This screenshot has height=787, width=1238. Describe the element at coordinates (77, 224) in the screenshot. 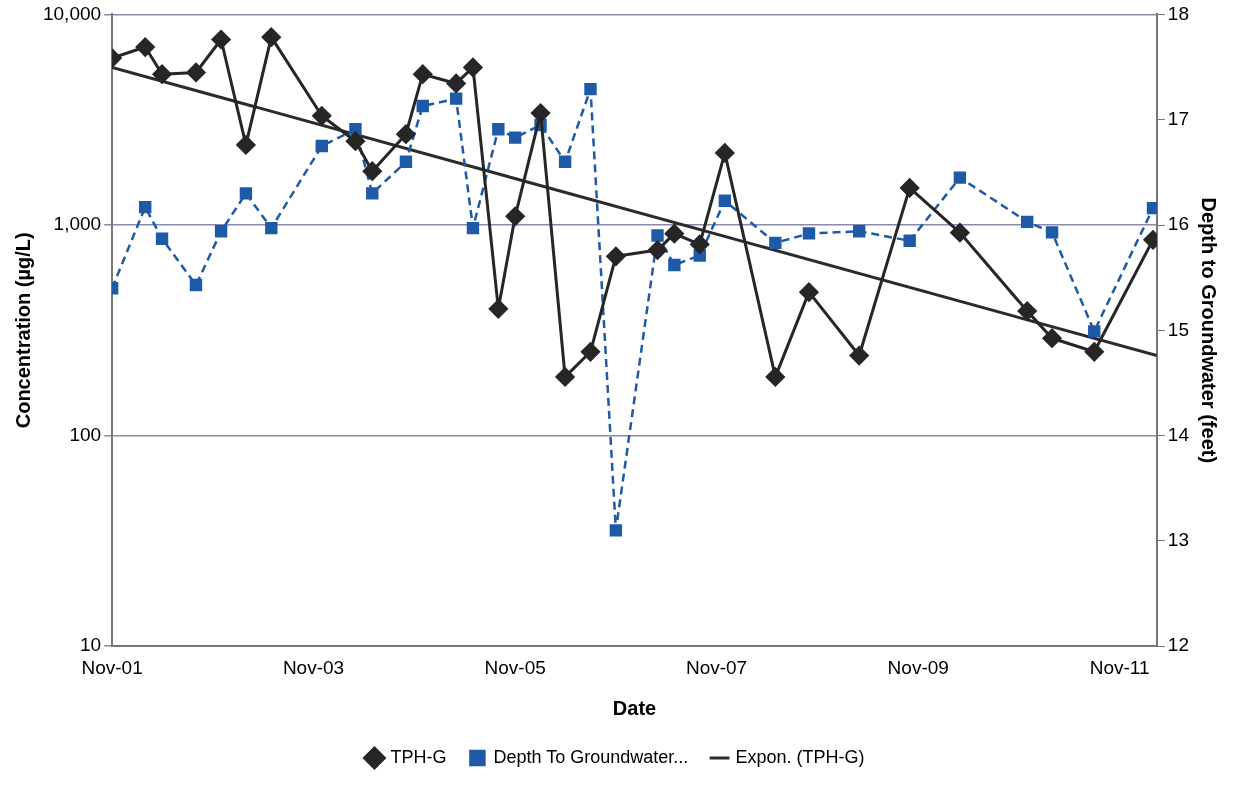

I see `y-tick-label: 1,000` at that location.